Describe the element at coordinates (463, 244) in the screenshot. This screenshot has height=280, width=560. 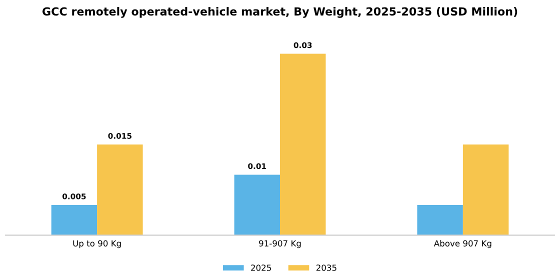
I see `x-tick-label: Above 907 Kg` at that location.